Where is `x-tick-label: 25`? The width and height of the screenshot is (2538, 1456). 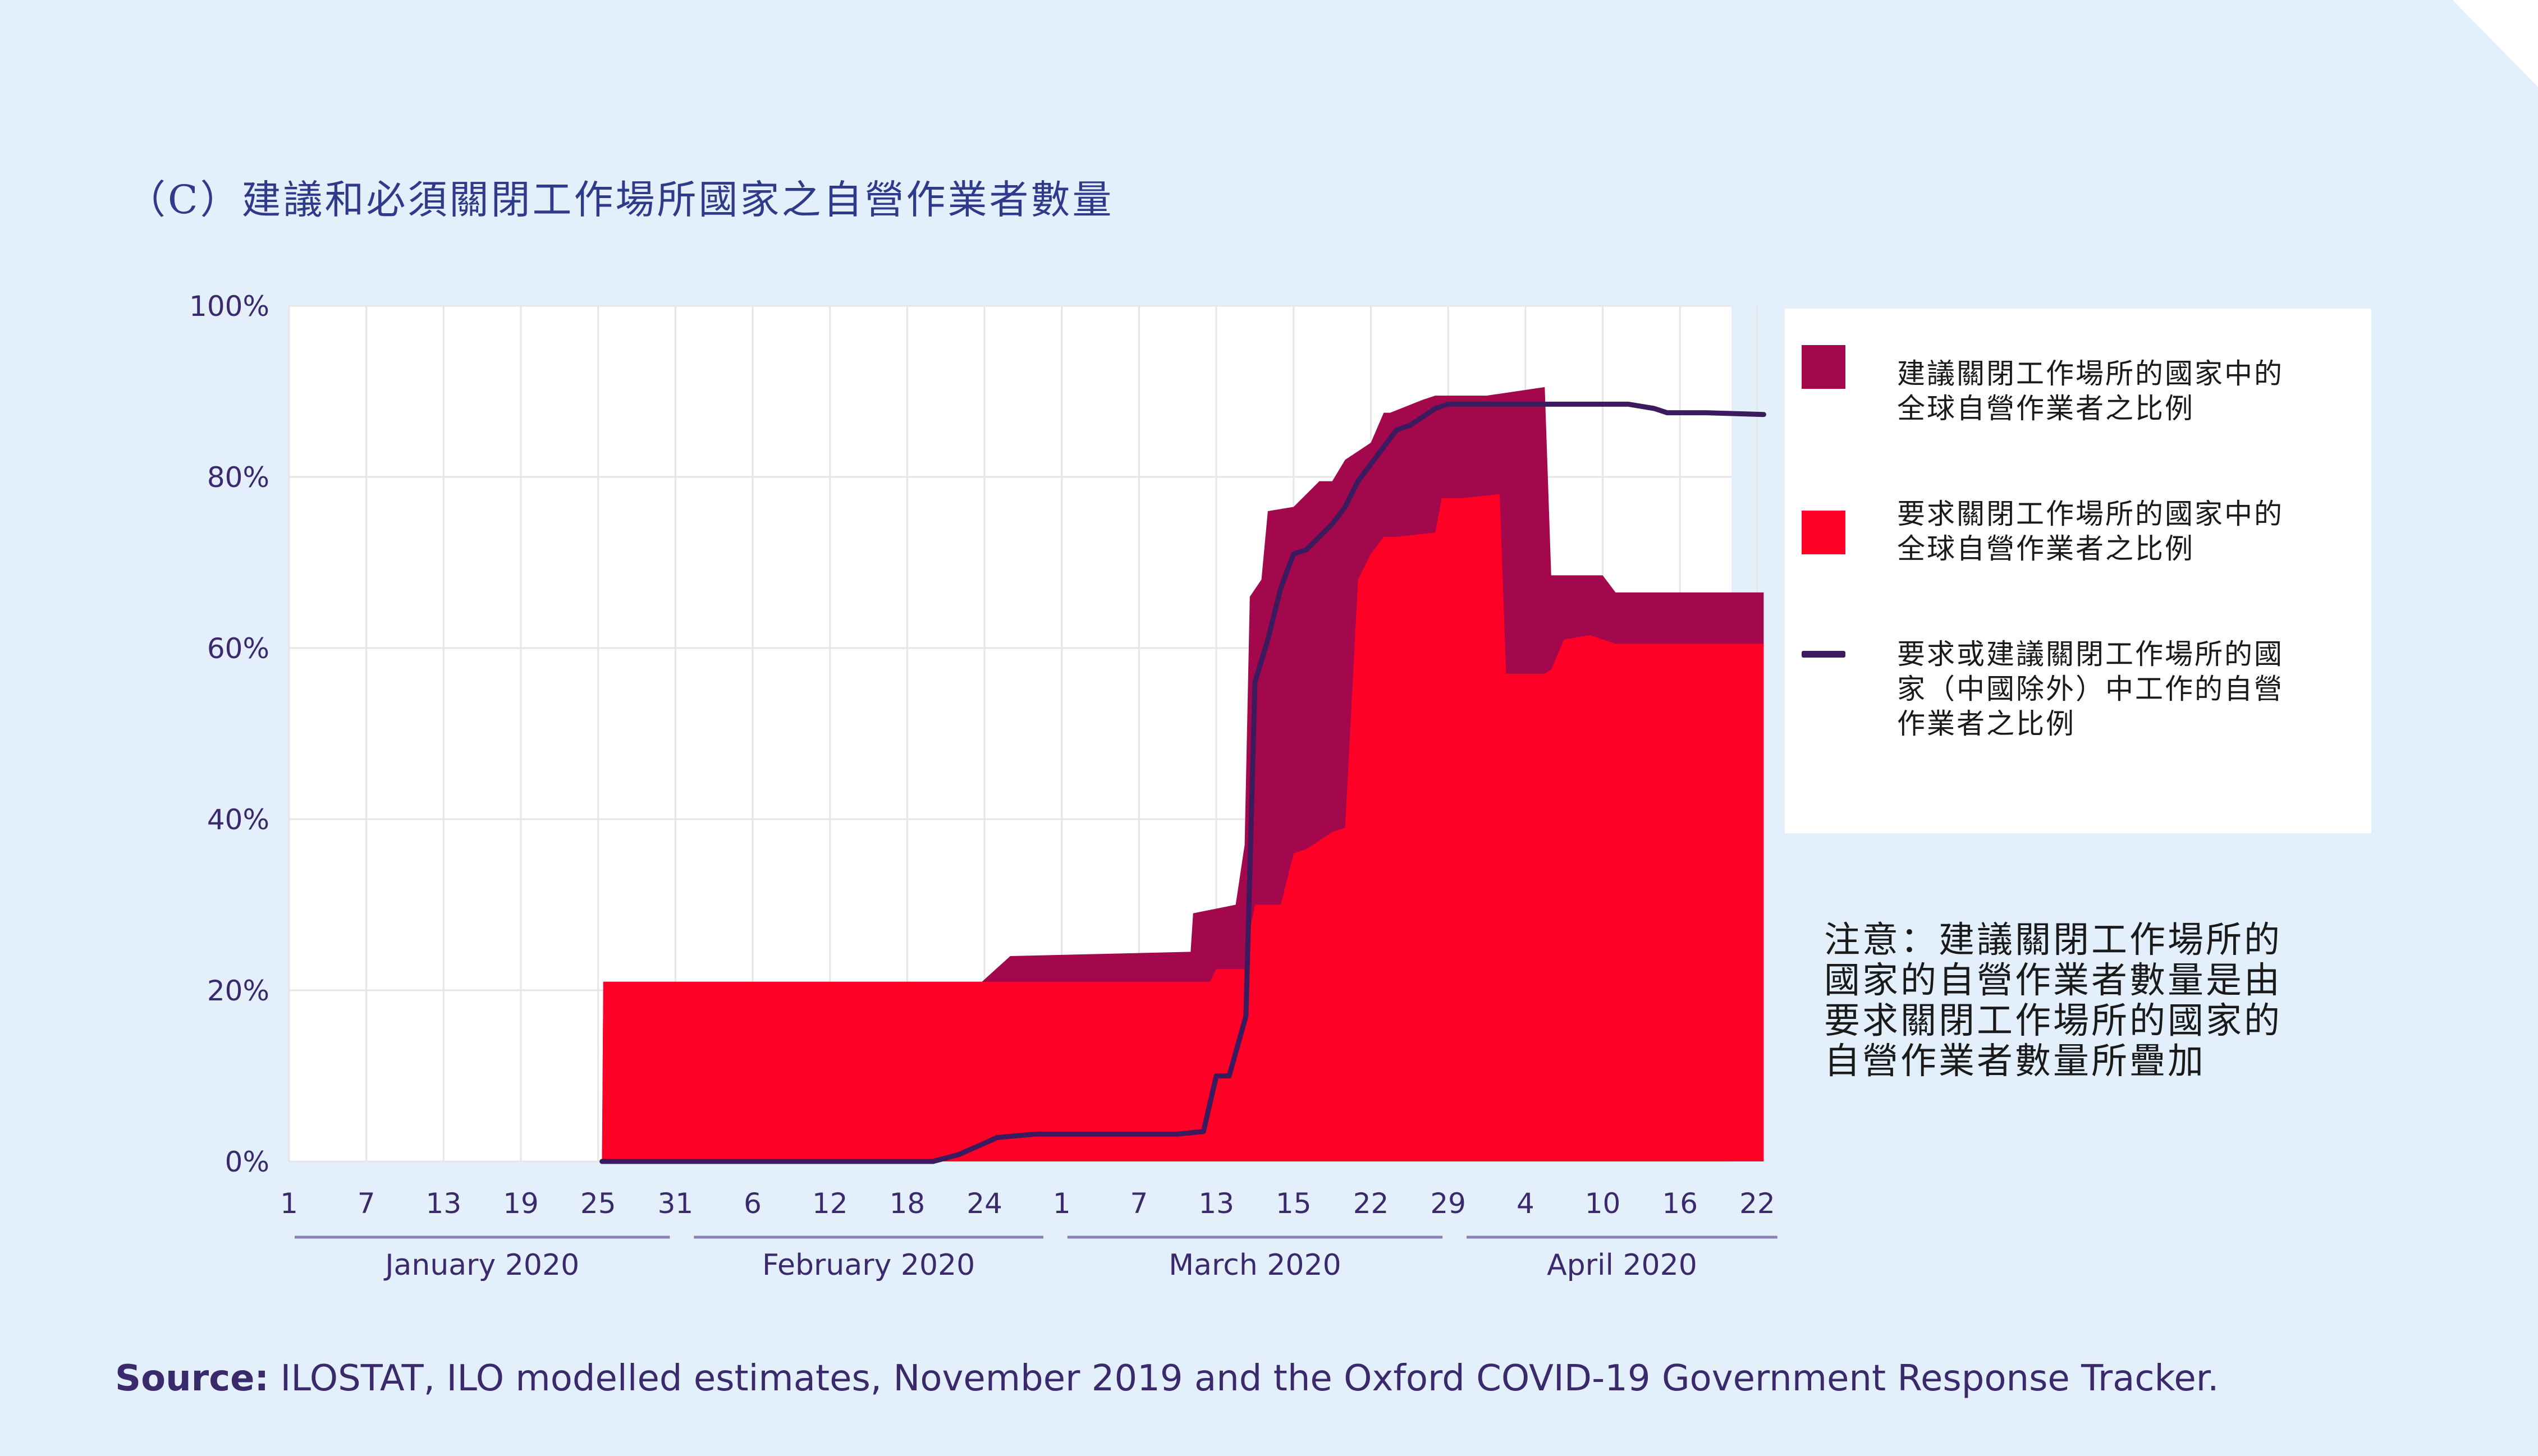 x-tick-label: 25 is located at coordinates (598, 1203).